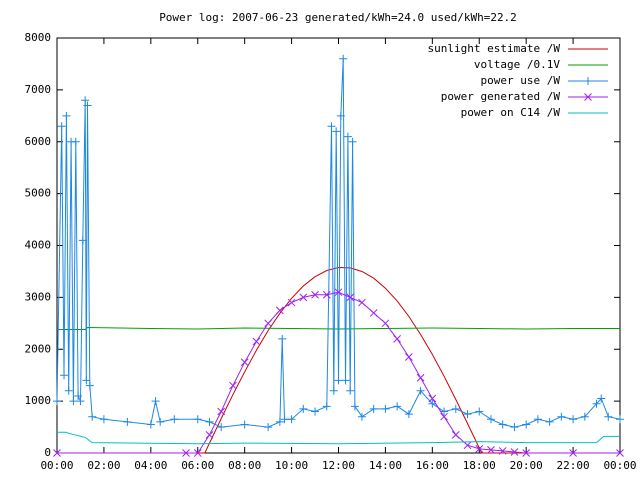 The image size is (640, 480). Describe the element at coordinates (38, 89) in the screenshot. I see `y-tick-label: 7000` at that location.